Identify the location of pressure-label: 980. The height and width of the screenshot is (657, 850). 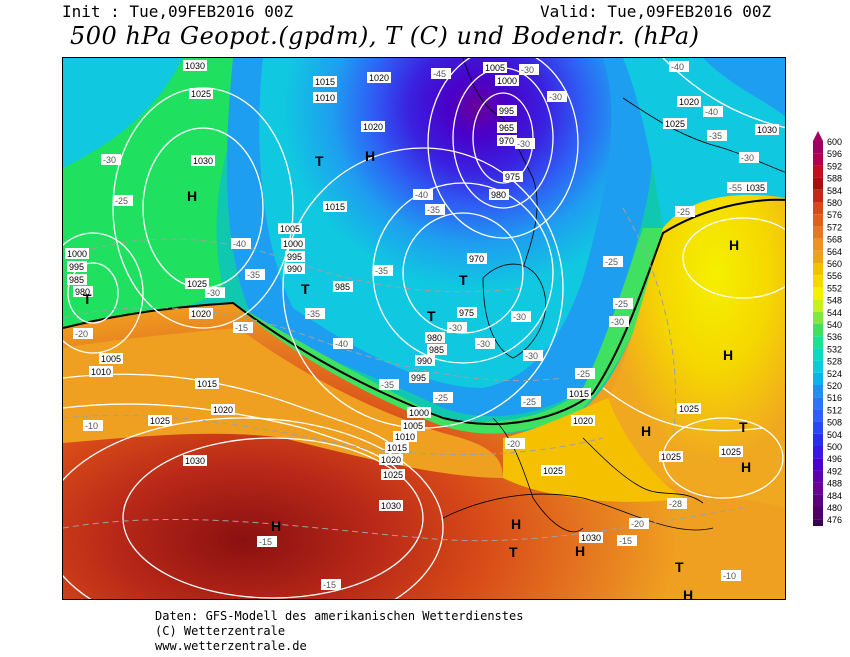
(499, 194).